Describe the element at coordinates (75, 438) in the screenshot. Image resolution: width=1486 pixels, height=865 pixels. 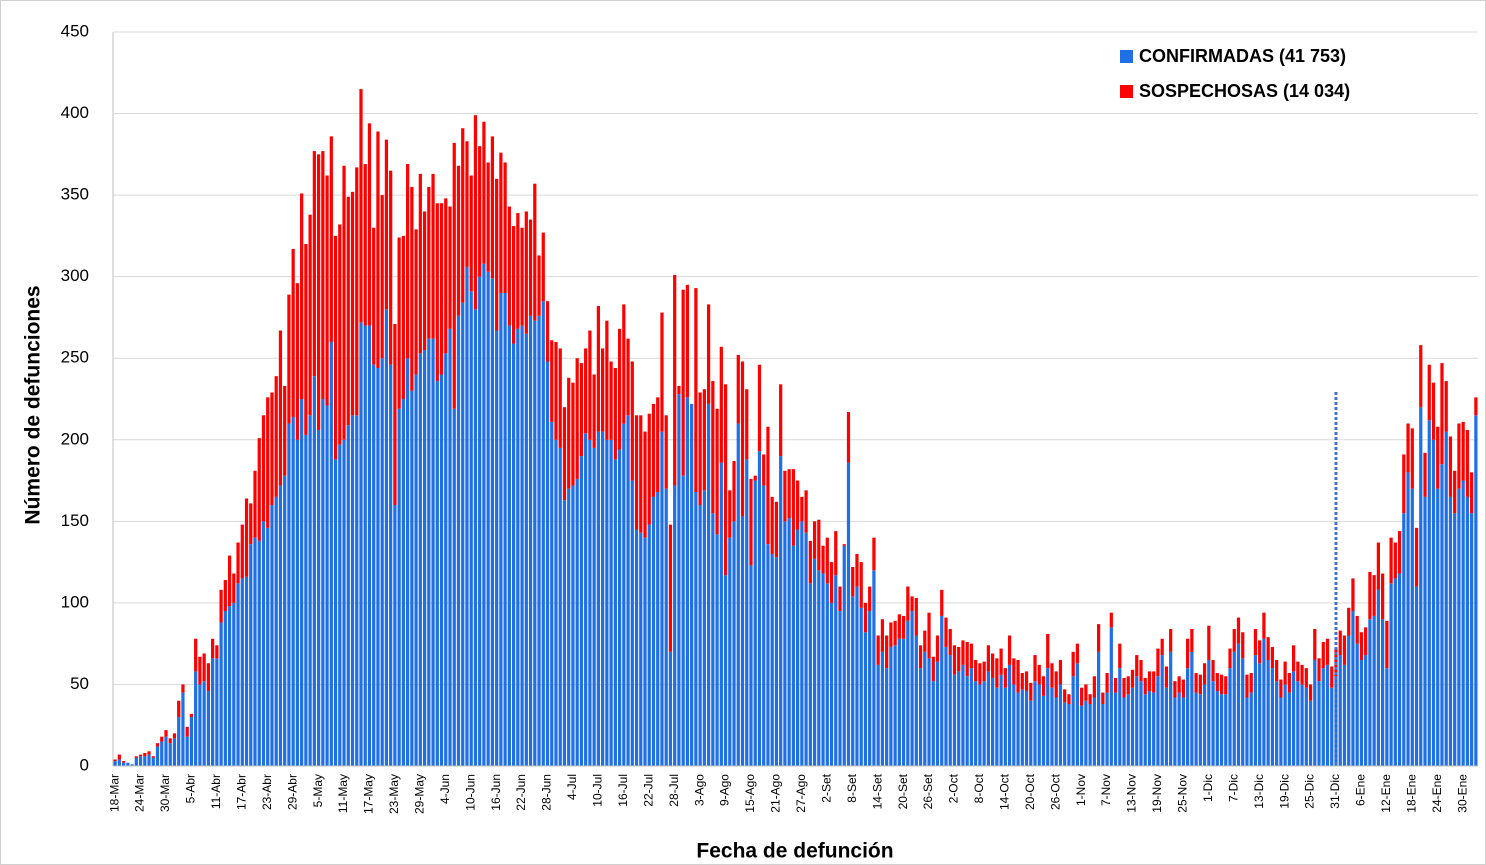
I see `y-tick-label: 200` at that location.